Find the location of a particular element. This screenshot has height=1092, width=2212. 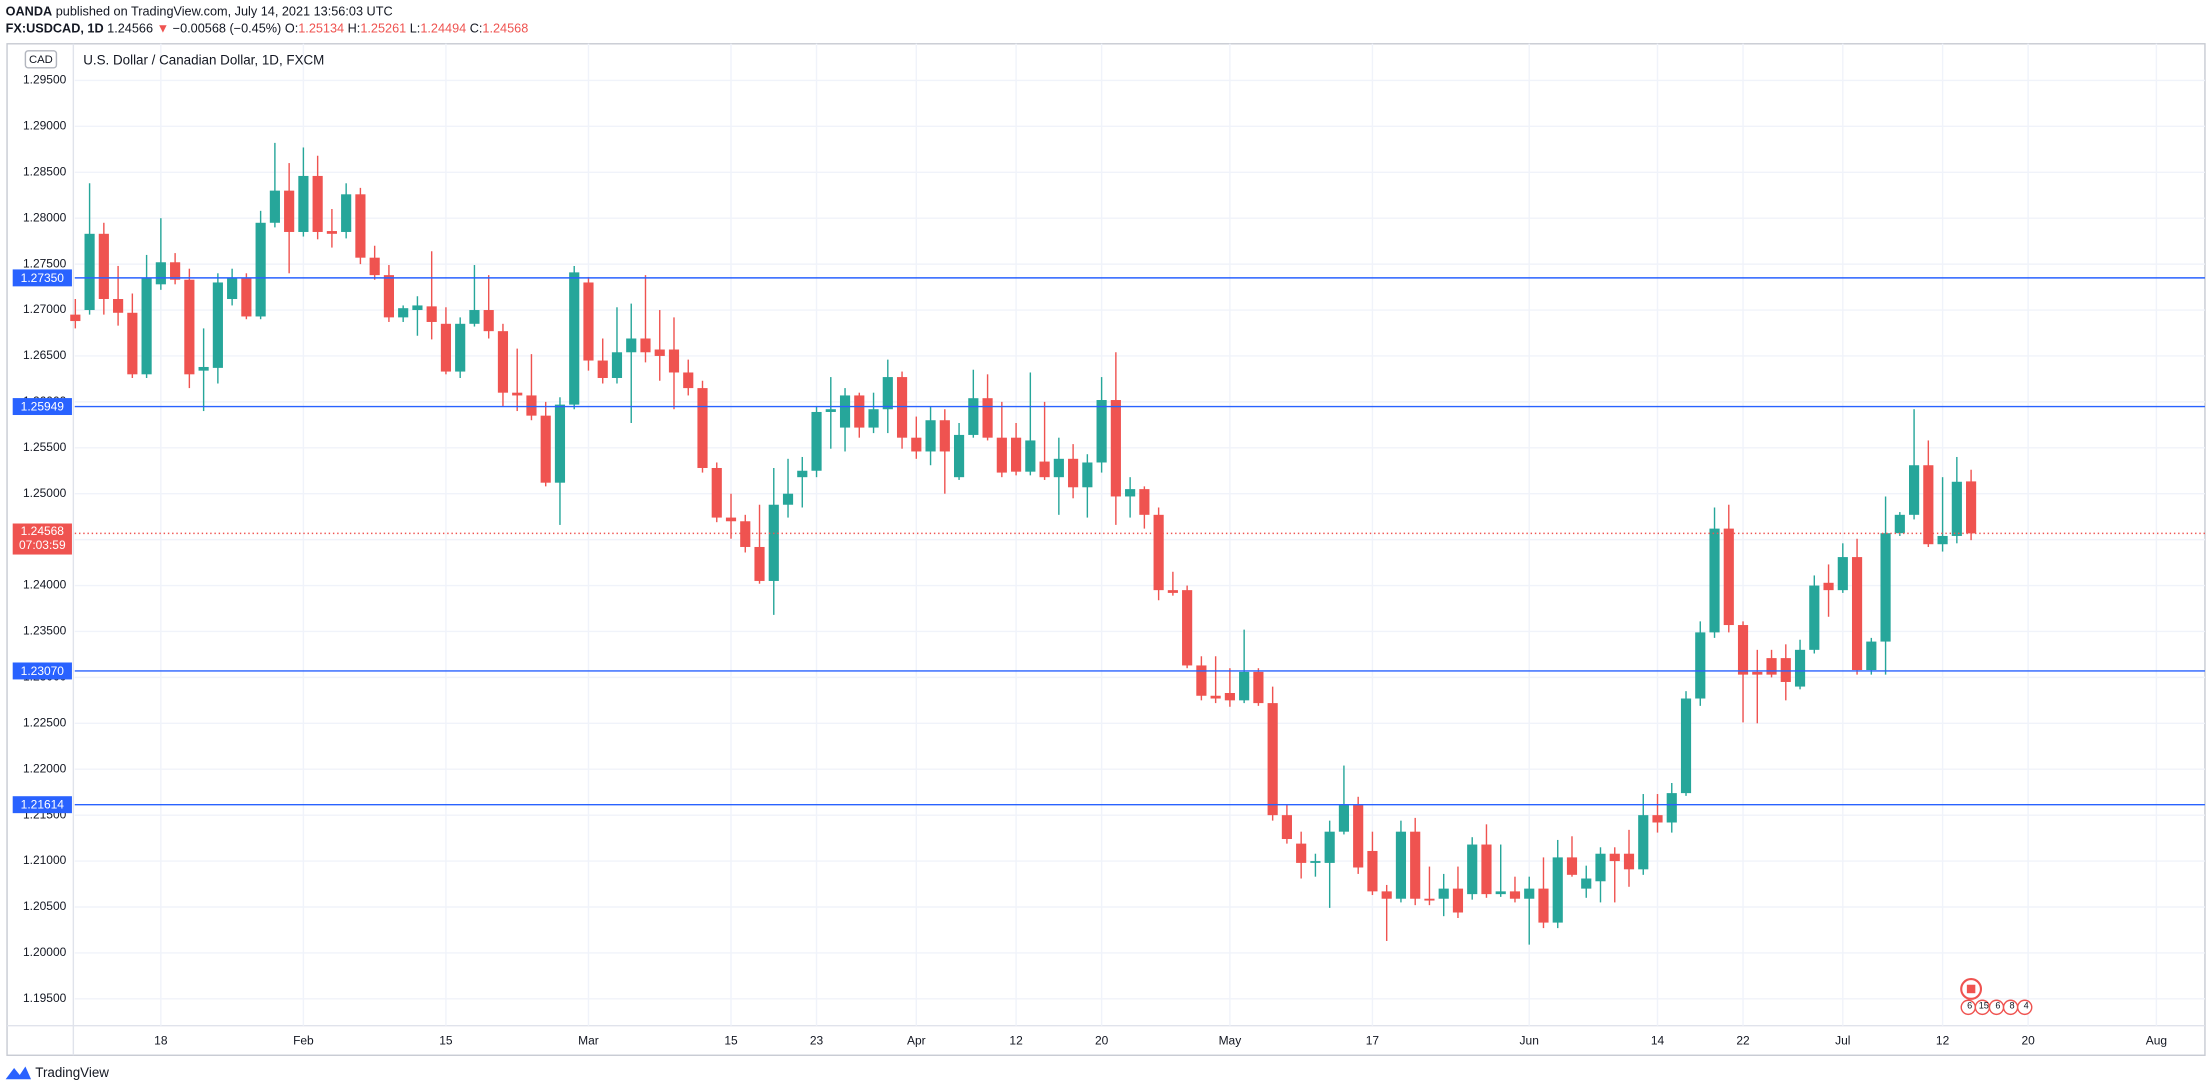

y-tick-label: 1.24000 is located at coordinates (45, 585).